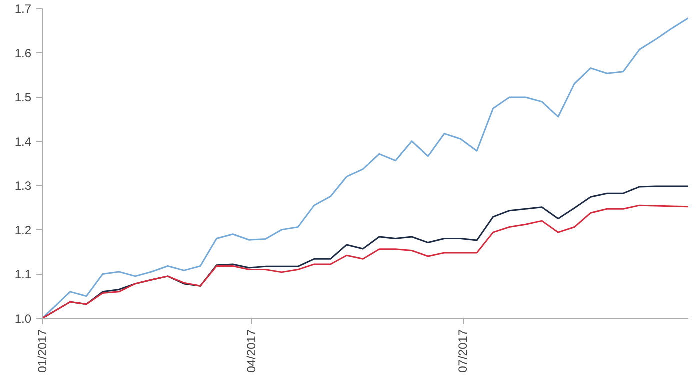  Describe the element at coordinates (23, 275) in the screenshot. I see `y-tick-label: 1.1` at that location.